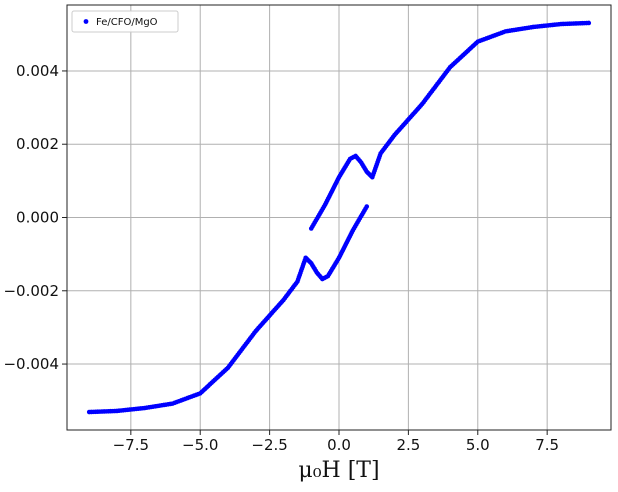 The height and width of the screenshot is (492, 618). I want to click on legend-box, so click(125, 21).